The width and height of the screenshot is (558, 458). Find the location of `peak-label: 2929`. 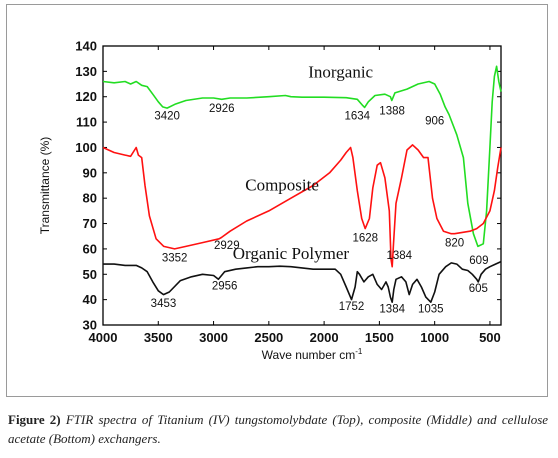

peak-label: 2929 is located at coordinates (227, 246).